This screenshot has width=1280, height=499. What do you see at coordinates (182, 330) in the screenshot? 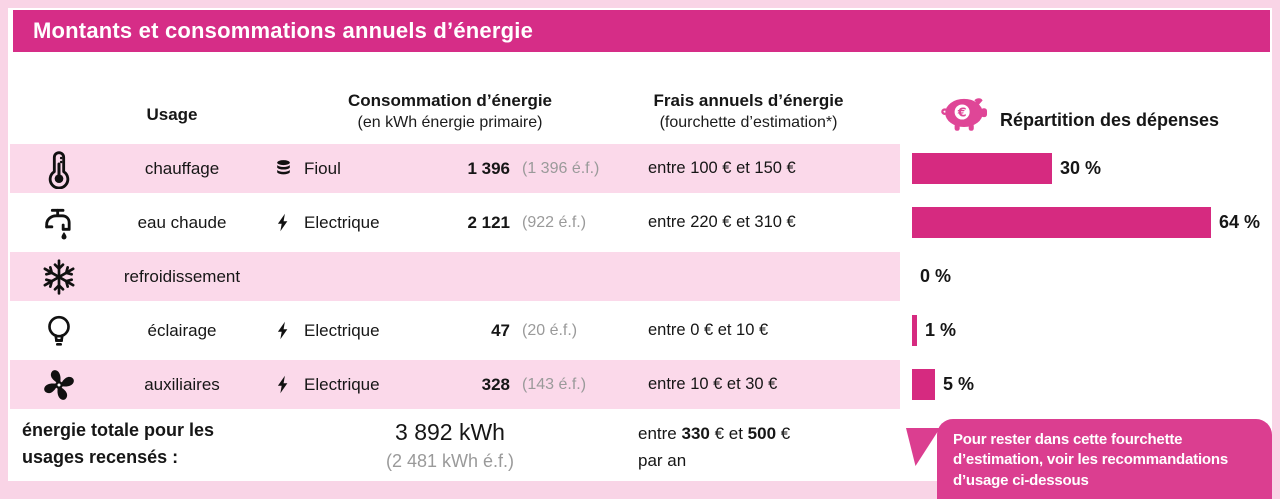
I see `usage-label: éclairage` at bounding box center [182, 330].